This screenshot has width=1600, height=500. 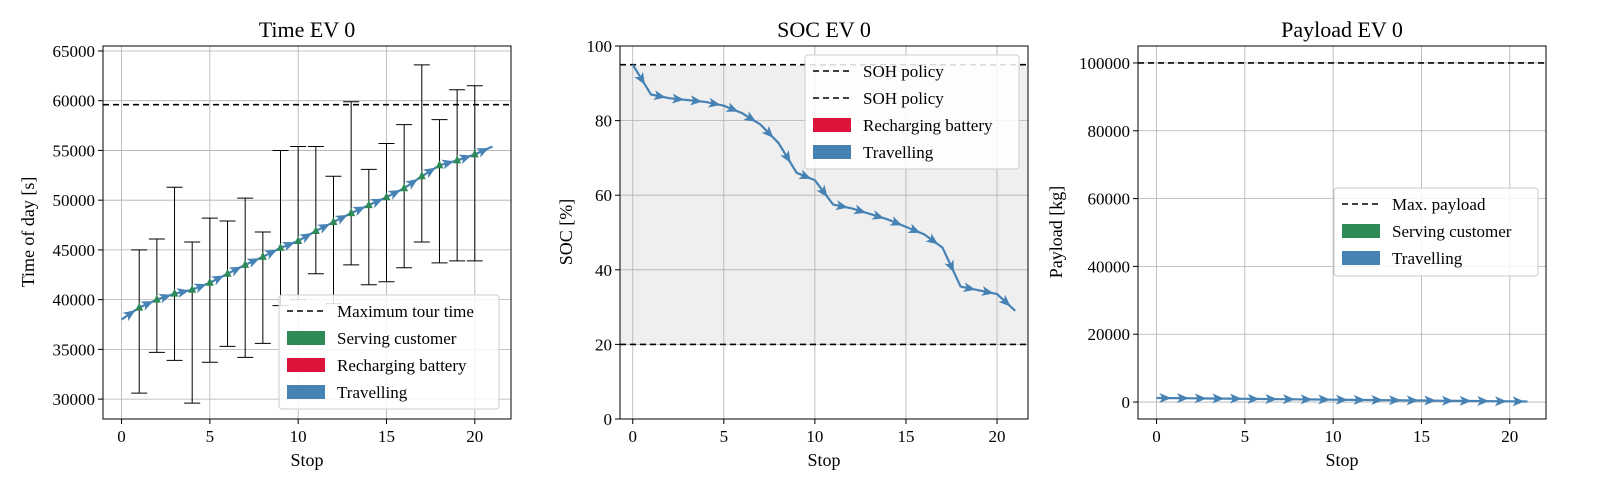 I want to click on y-tick-label: 55000, so click(x=74, y=150).